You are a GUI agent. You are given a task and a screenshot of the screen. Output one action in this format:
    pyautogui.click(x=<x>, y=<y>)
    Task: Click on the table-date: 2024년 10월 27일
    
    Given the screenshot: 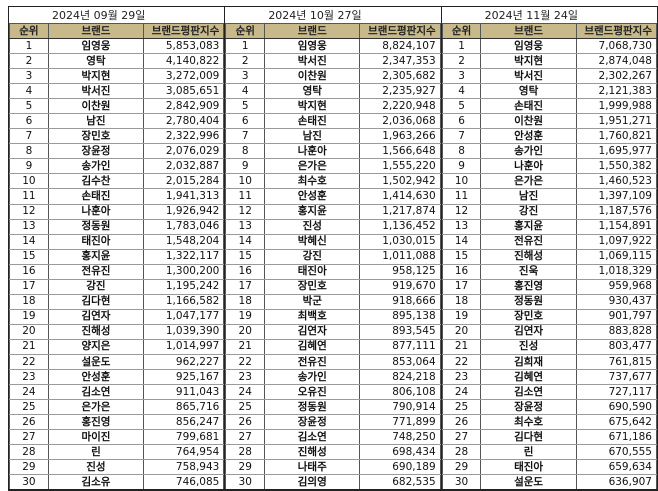 What is the action you would take?
    pyautogui.click(x=333, y=15)
    